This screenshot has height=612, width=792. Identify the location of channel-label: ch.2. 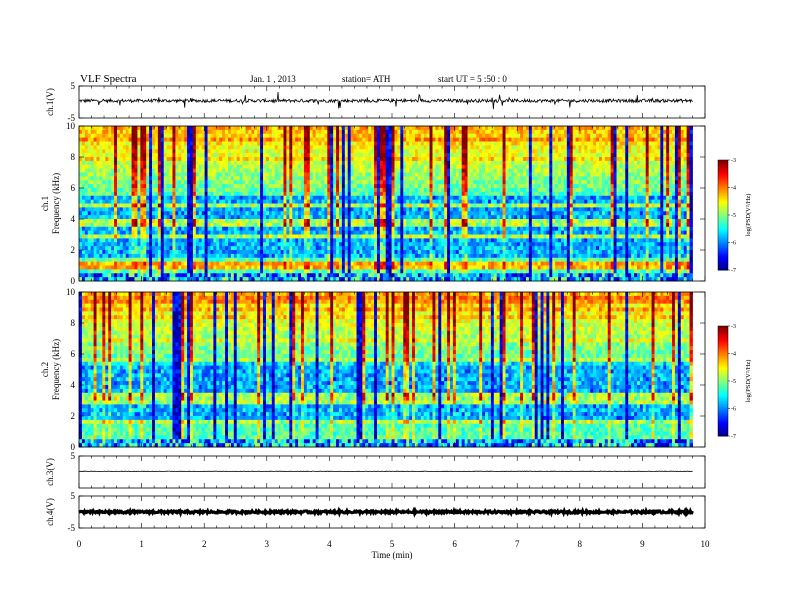
(45, 369).